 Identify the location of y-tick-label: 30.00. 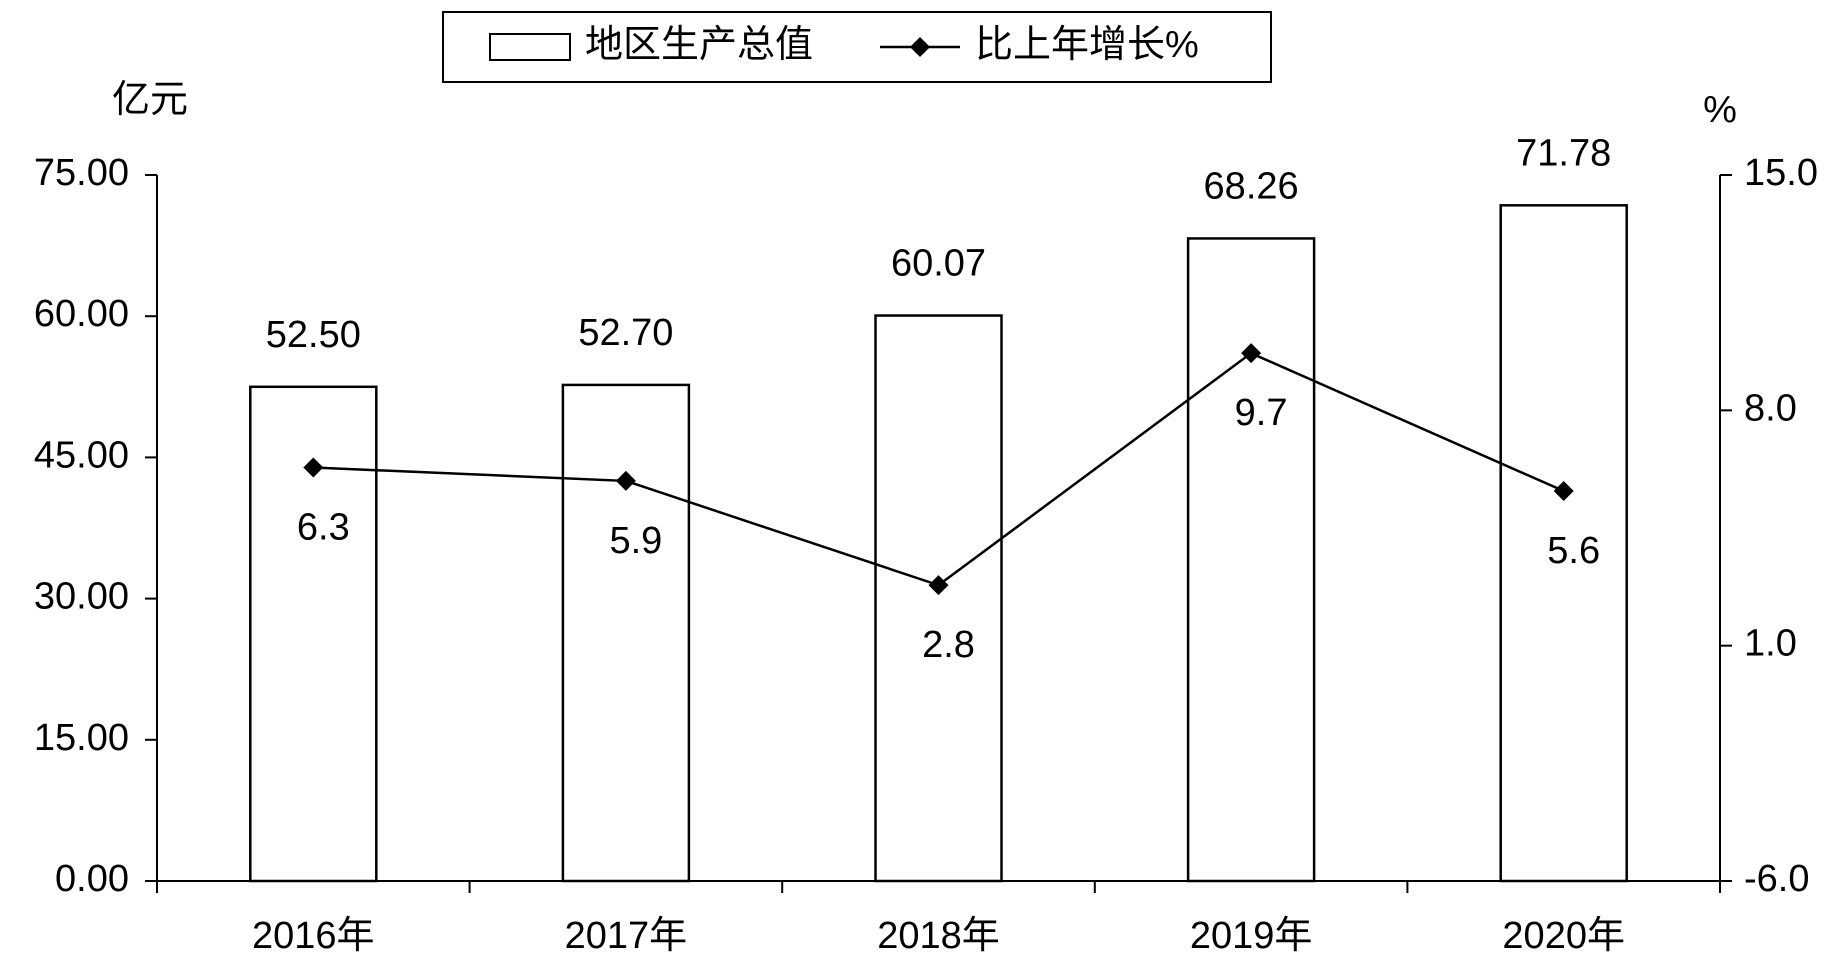
(81, 597).